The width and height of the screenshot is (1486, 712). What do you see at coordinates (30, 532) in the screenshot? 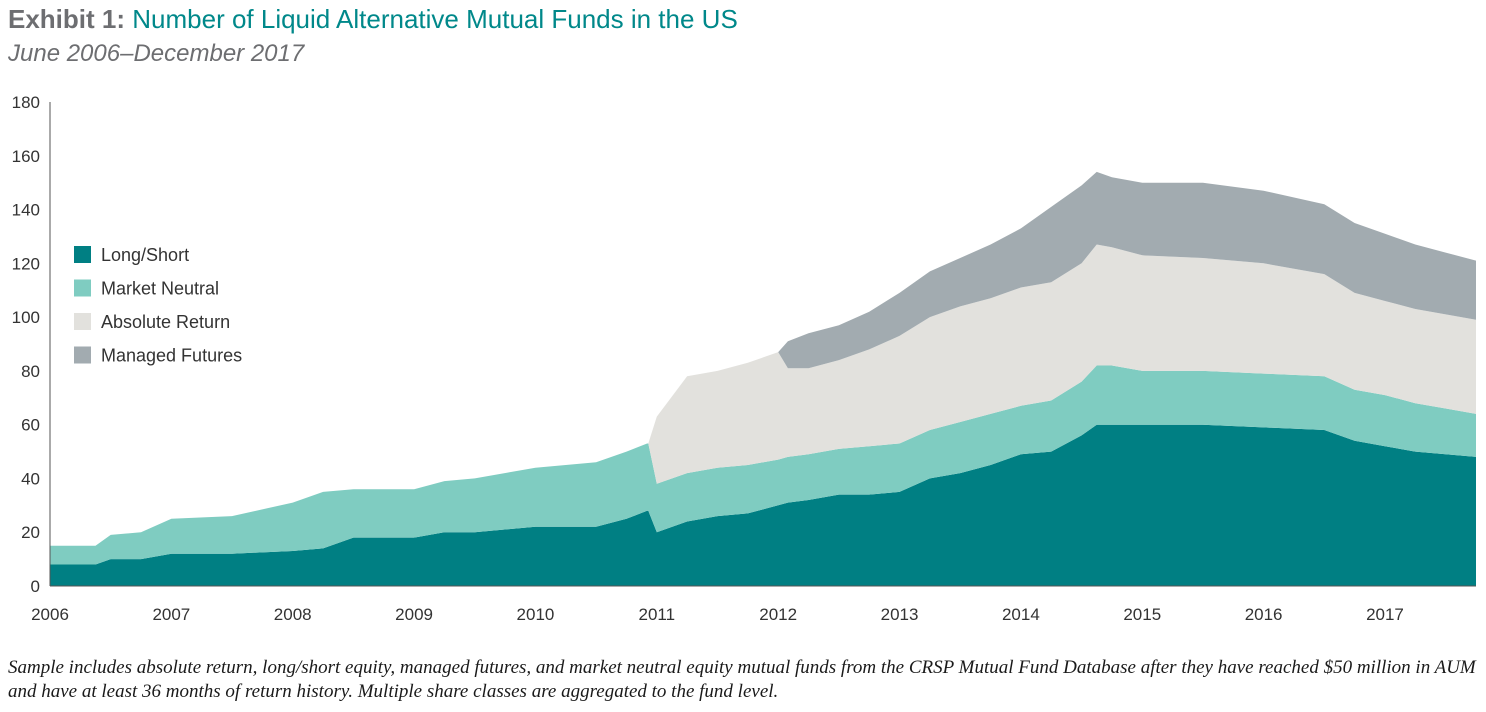
I see `y-tick-label: 20` at bounding box center [30, 532].